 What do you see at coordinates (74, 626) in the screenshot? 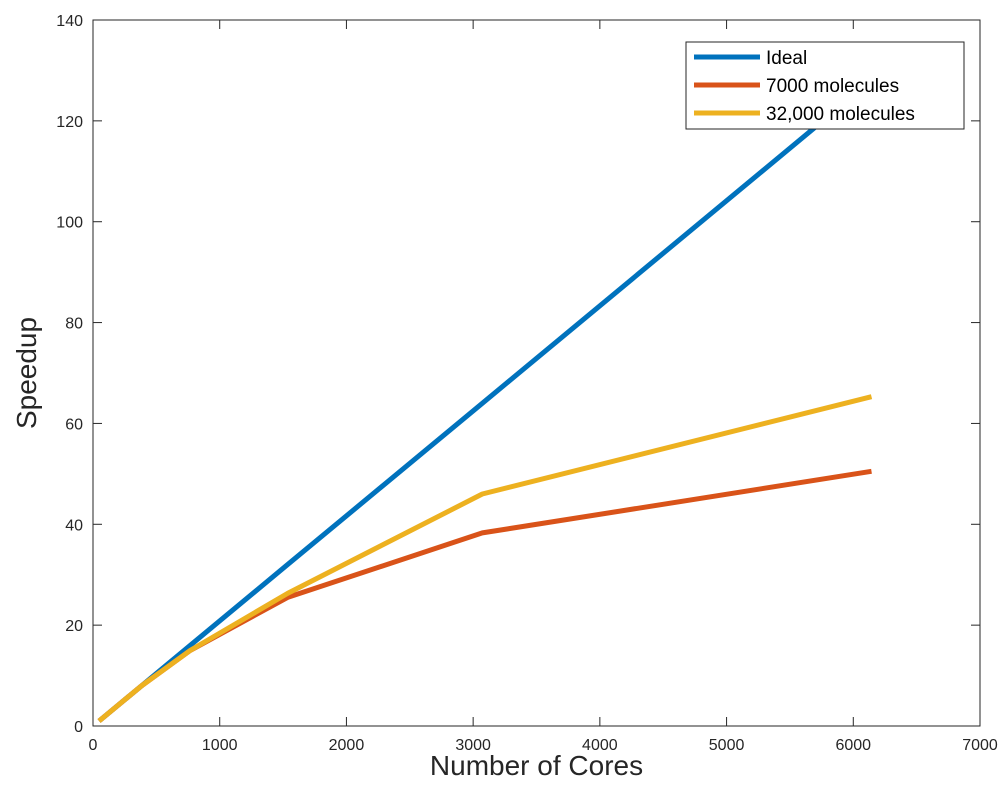
I see `y-tick-label: 20` at bounding box center [74, 626].